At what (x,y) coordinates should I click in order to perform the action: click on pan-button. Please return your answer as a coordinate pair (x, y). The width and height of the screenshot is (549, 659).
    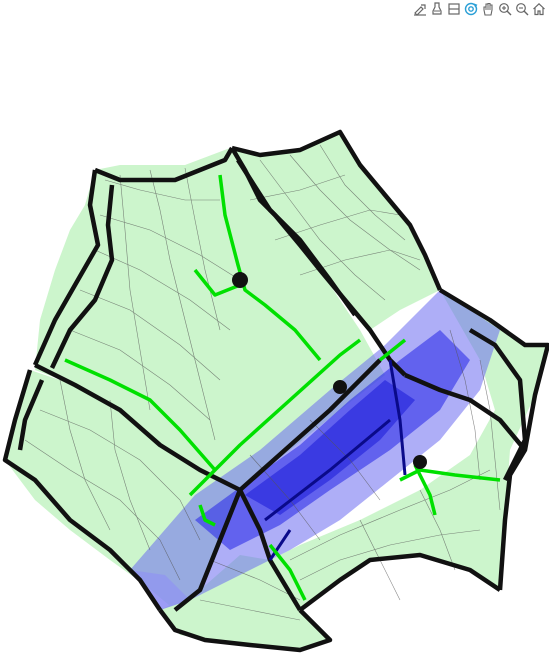
    Looking at the image, I should click on (487, 9).